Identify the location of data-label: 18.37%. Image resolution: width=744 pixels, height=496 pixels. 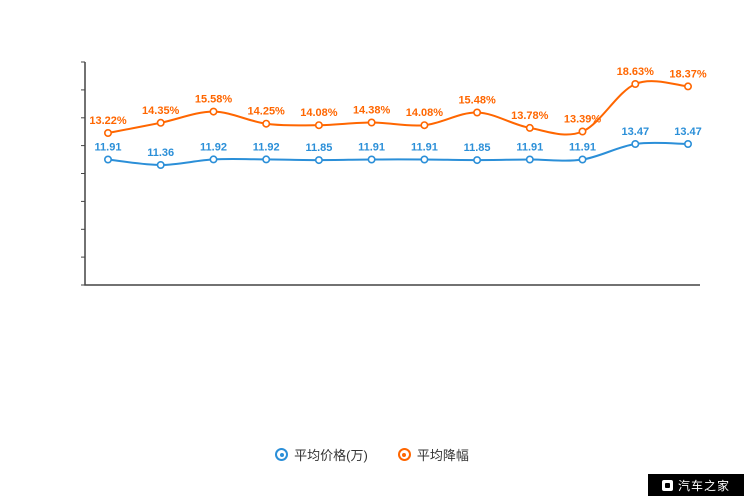
(688, 74).